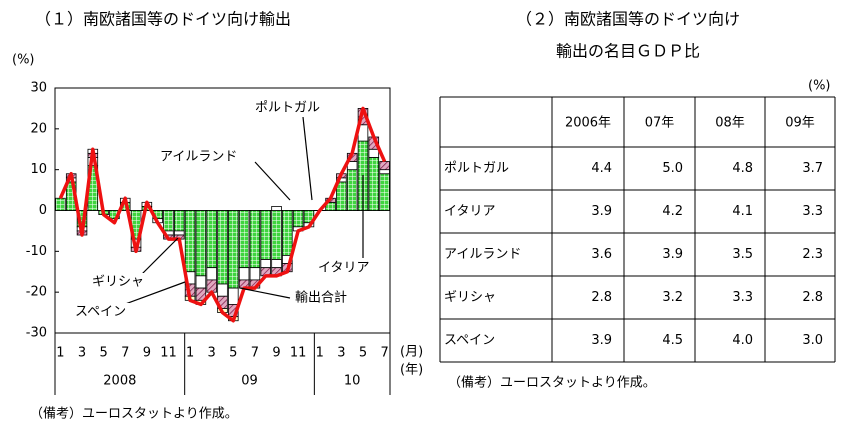  I want to click on table-cell: 3.0, so click(812, 340).